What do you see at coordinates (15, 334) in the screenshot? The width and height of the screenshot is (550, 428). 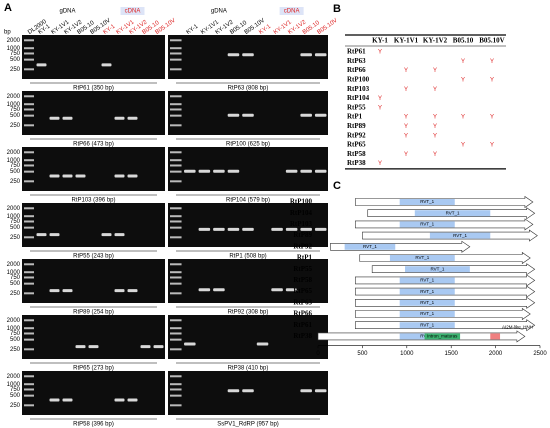 I see `ladder-label: 750` at bounding box center [15, 334].